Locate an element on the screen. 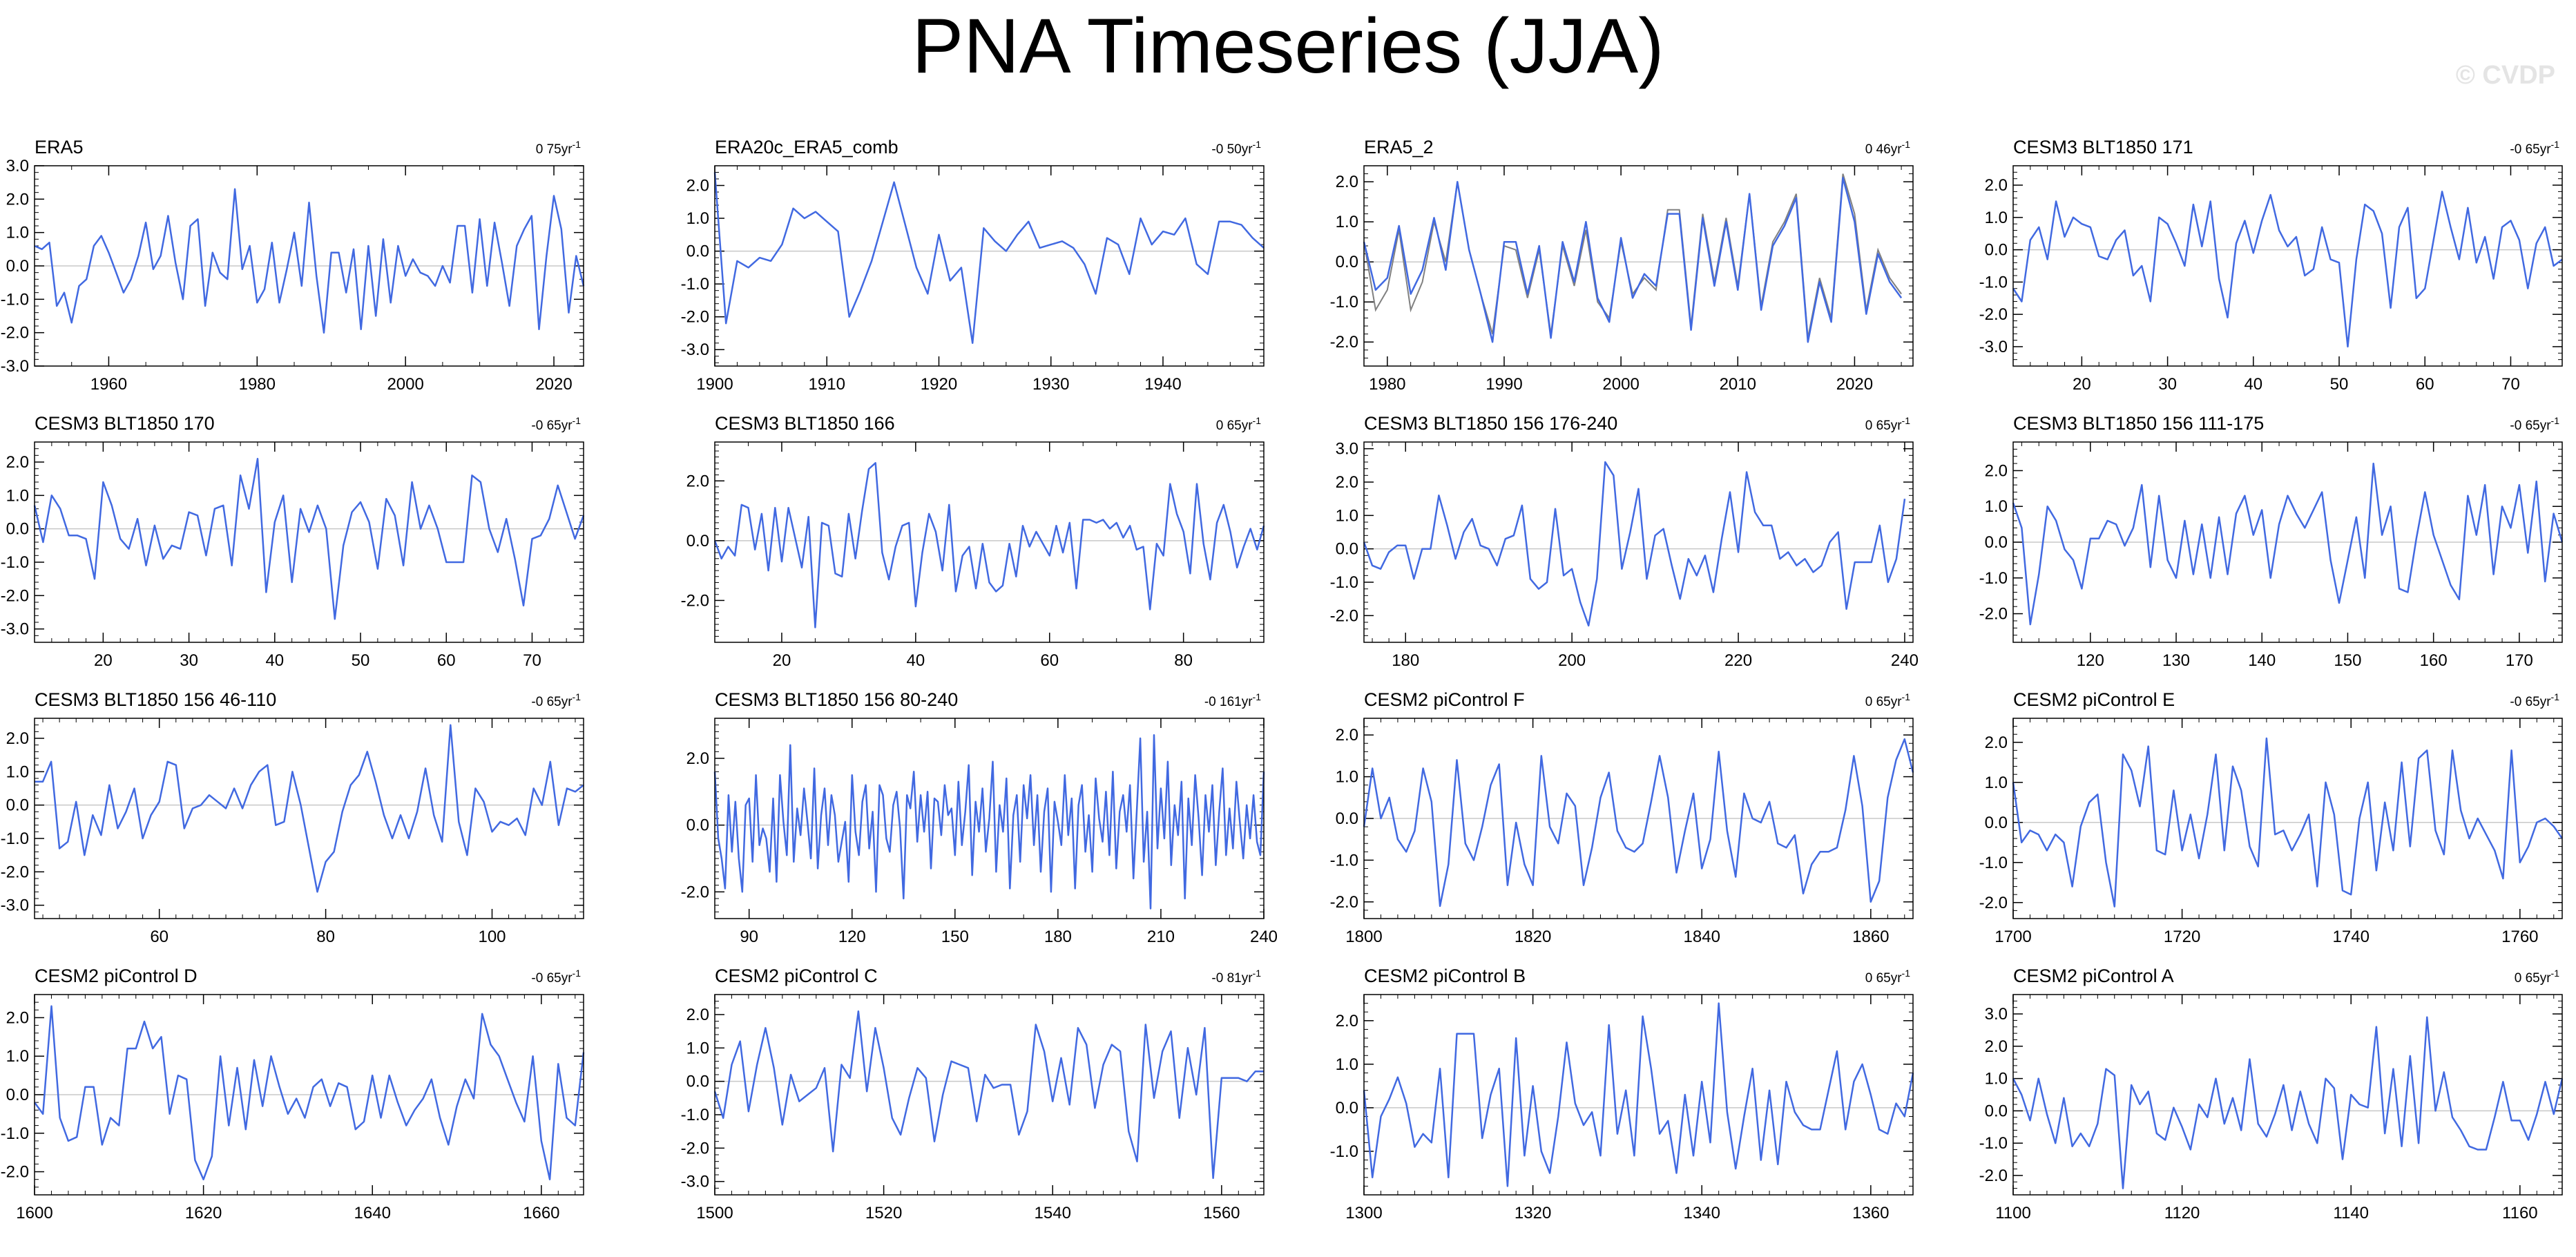 Image resolution: width=2576 pixels, height=1257 pixels. x-tick-label: 1980 is located at coordinates (1387, 385).